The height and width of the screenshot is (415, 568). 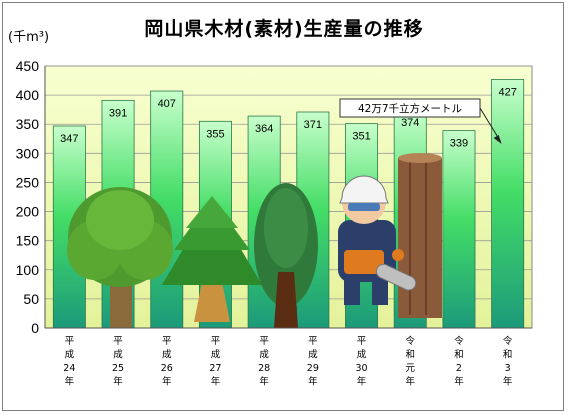 What do you see at coordinates (215, 134) in the screenshot?
I see `bar-value-label: 355` at bounding box center [215, 134].